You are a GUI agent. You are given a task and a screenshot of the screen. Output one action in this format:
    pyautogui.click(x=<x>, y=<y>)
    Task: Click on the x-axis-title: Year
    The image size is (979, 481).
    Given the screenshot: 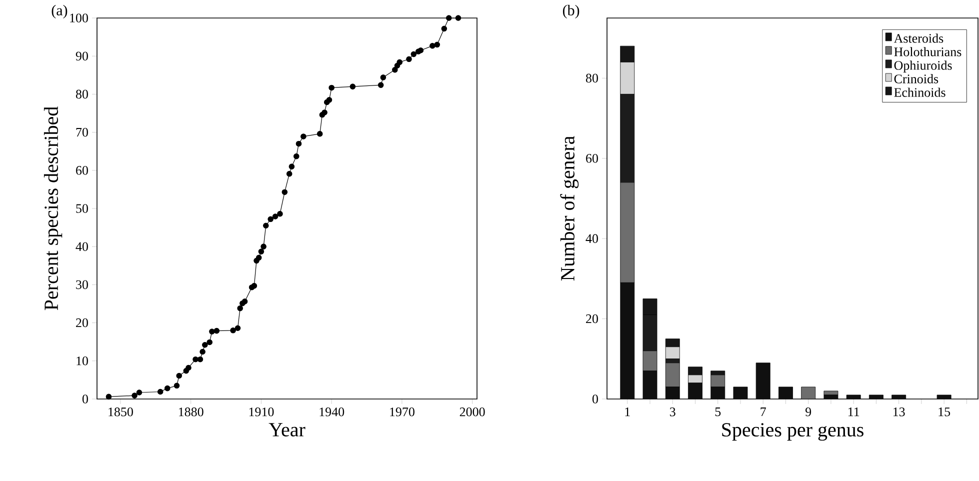 What is the action you would take?
    pyautogui.click(x=287, y=429)
    